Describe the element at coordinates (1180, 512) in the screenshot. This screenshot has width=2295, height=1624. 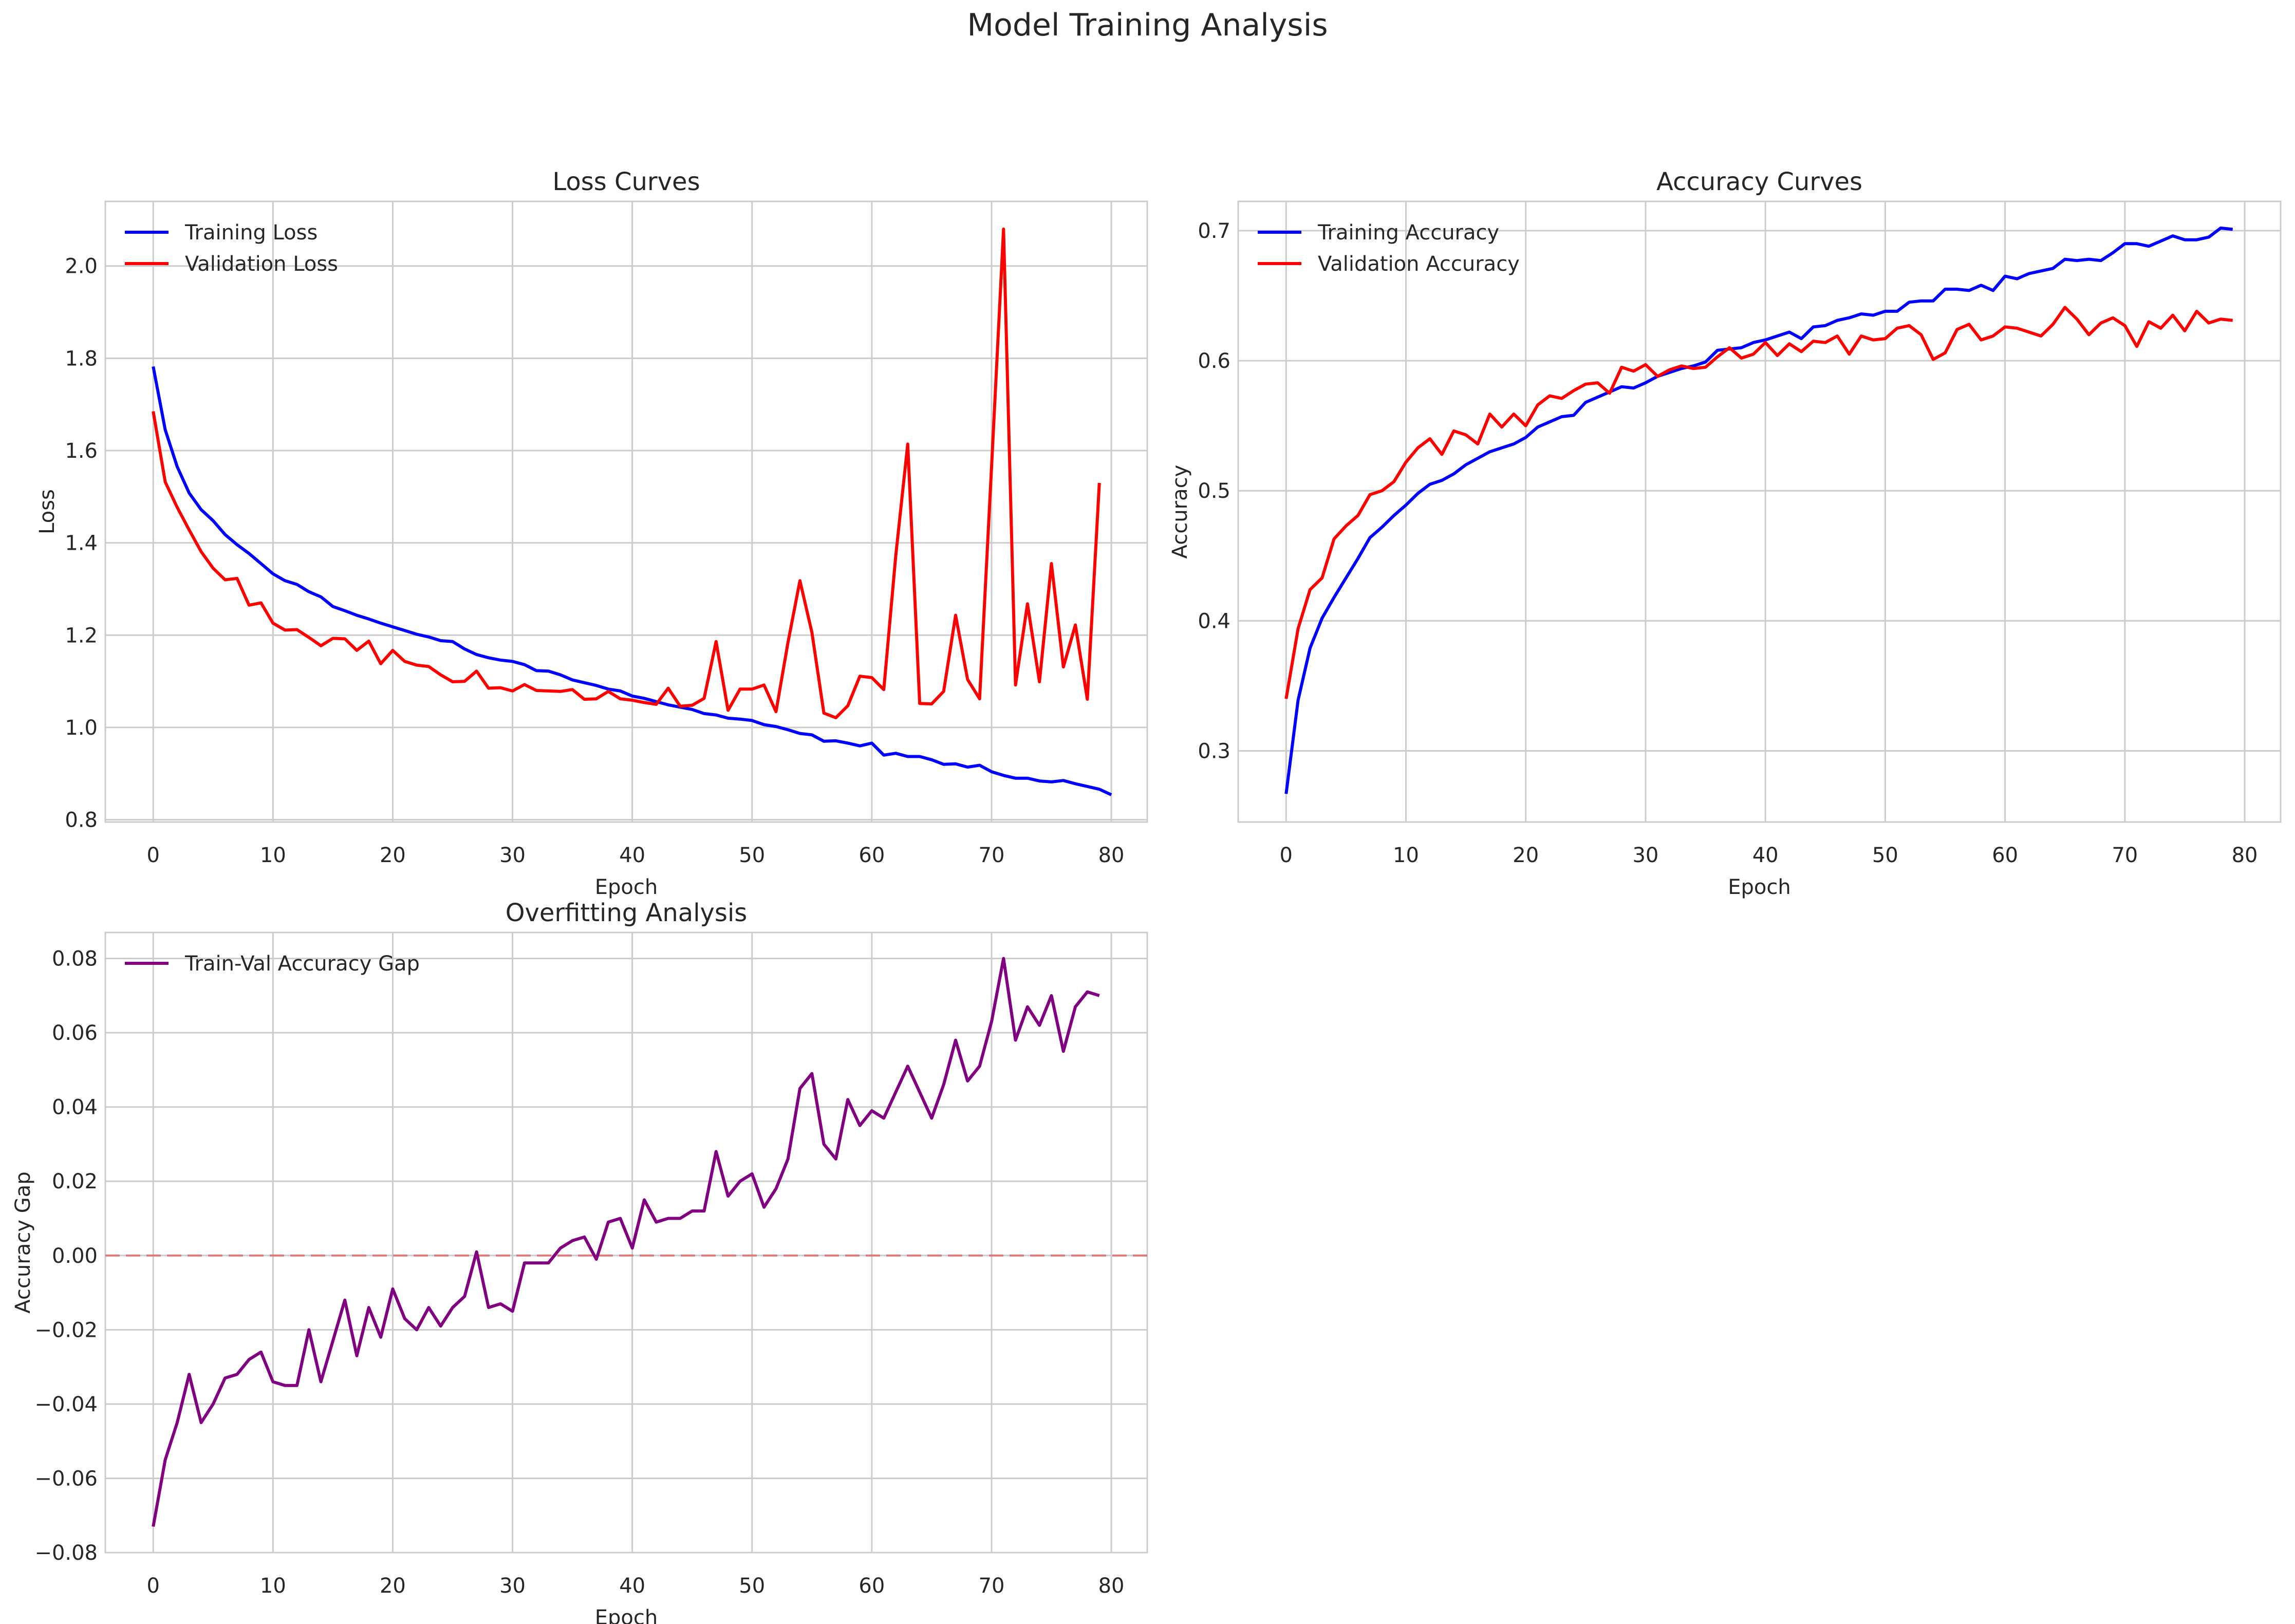
I see `y-axis-label: Accuracy` at that location.